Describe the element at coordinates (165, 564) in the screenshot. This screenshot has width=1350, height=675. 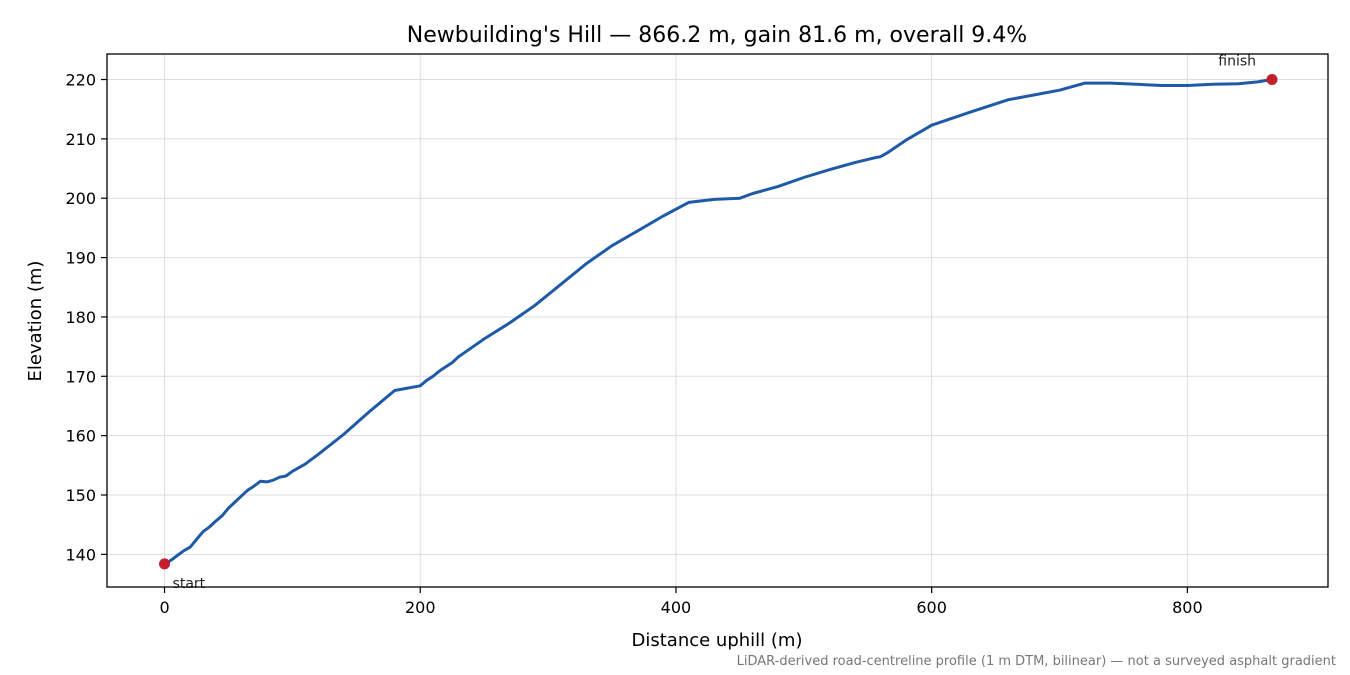
I see `start-marker` at that location.